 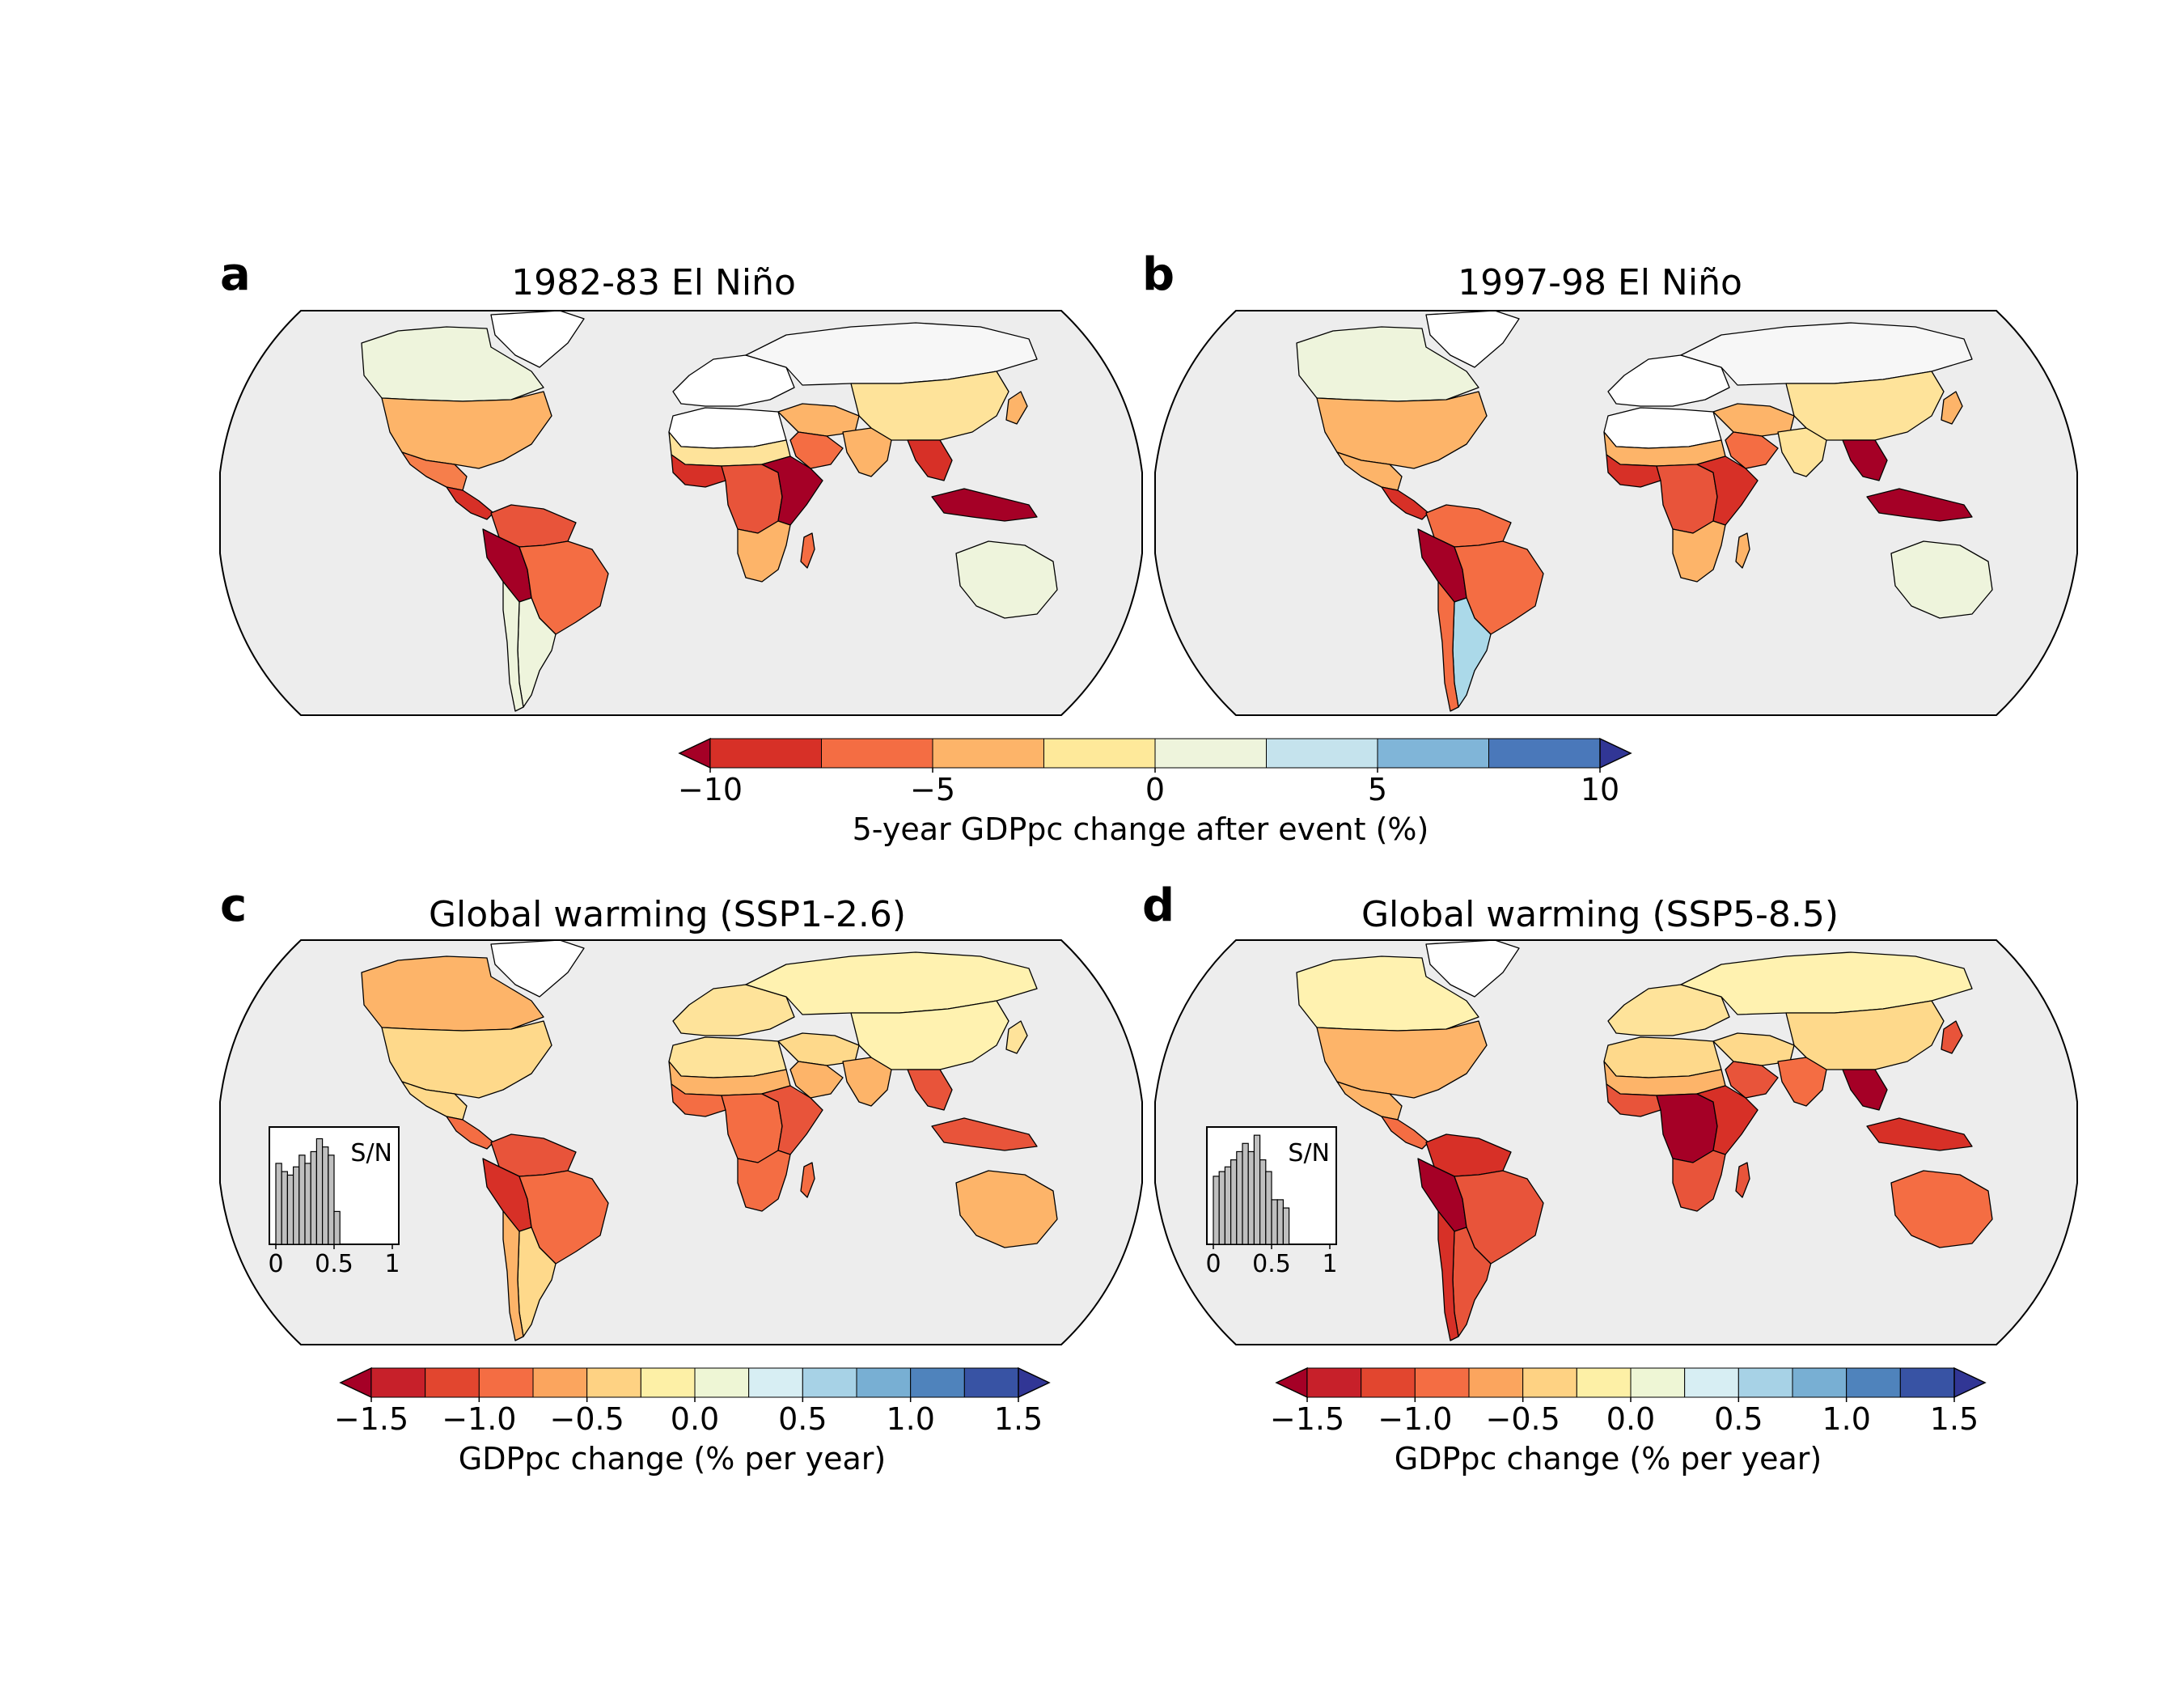 I want to click on colorbar-elnino: −10 −5 0 5 10, so click(x=1155, y=772).